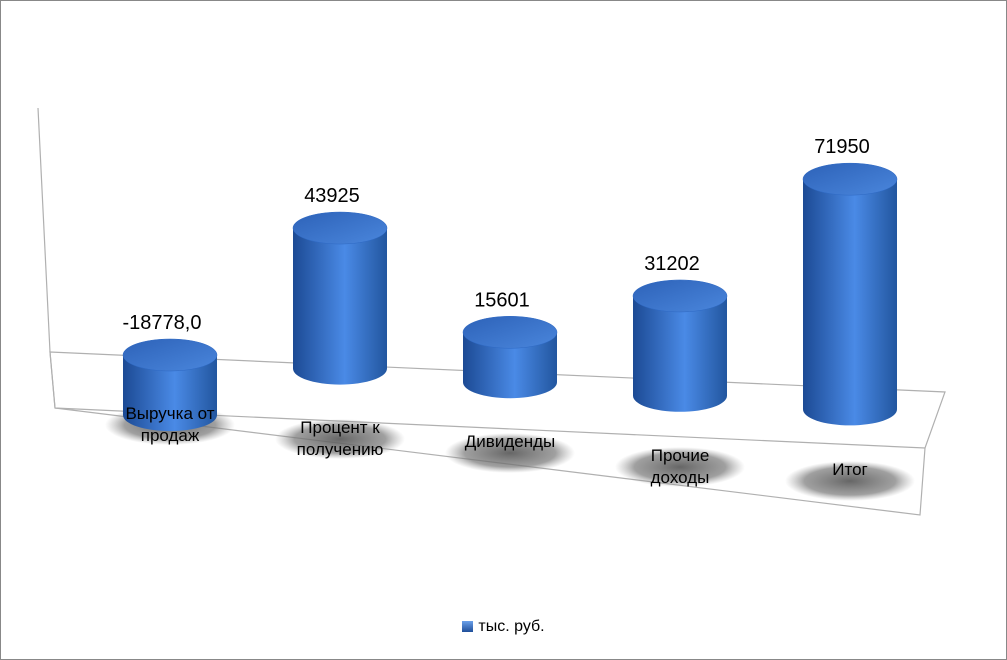 The width and height of the screenshot is (1007, 660). Describe the element at coordinates (332, 196) in the screenshot. I see `value-label: 43925` at that location.